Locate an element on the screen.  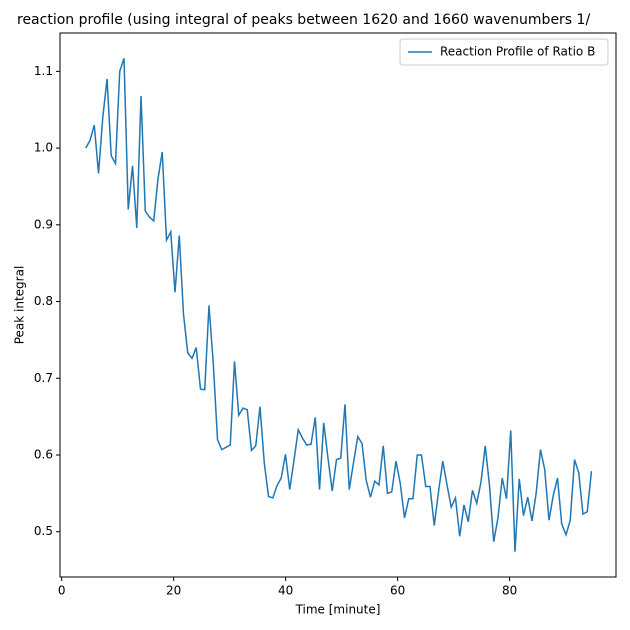
x-tick-label: 0 is located at coordinates (62, 591).